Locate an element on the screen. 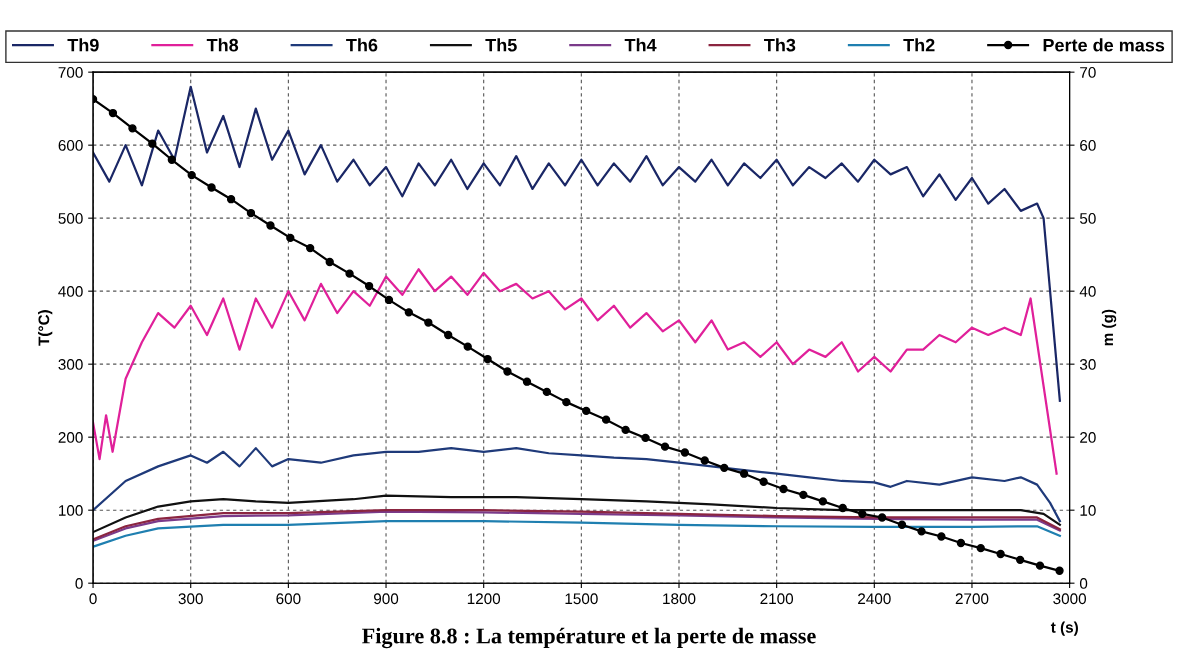 Image resolution: width=1178 pixels, height=656 pixels. y2-tick-label: 50 is located at coordinates (1087, 218).